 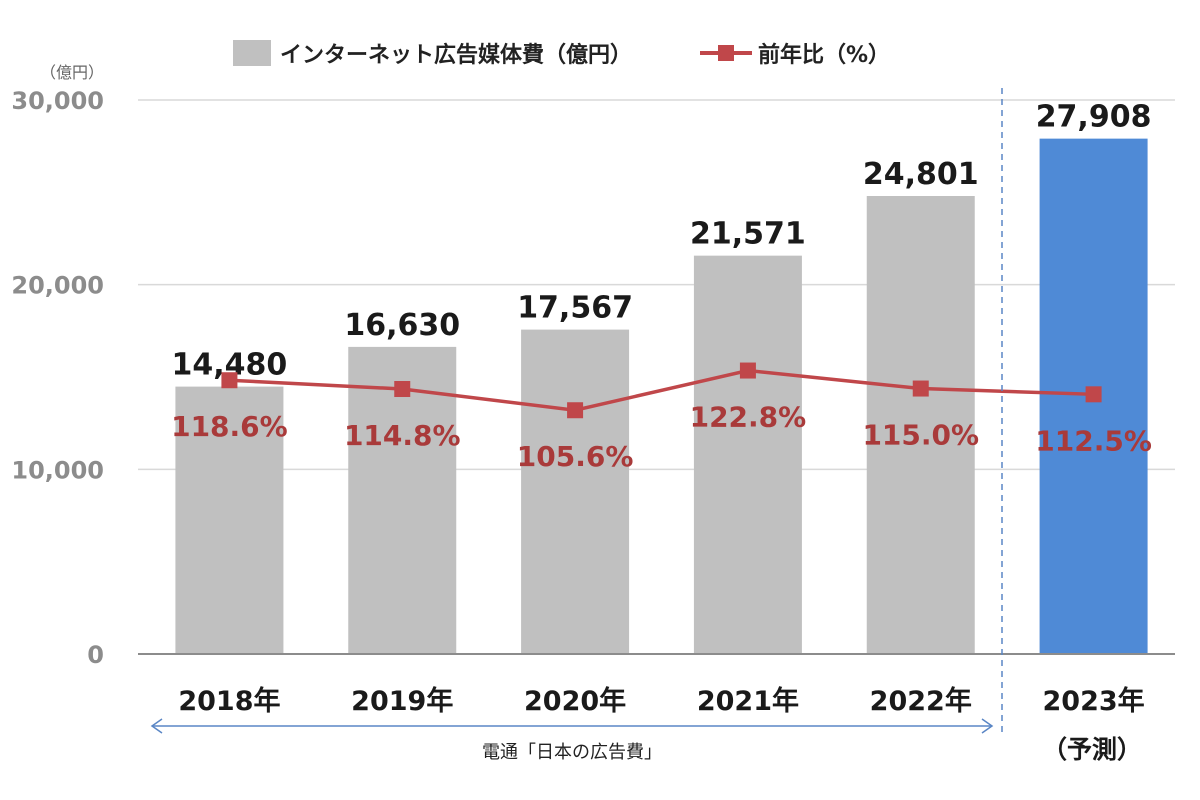 What do you see at coordinates (1094, 117) in the screenshot?
I see `bar-value-label: 27,908` at bounding box center [1094, 117].